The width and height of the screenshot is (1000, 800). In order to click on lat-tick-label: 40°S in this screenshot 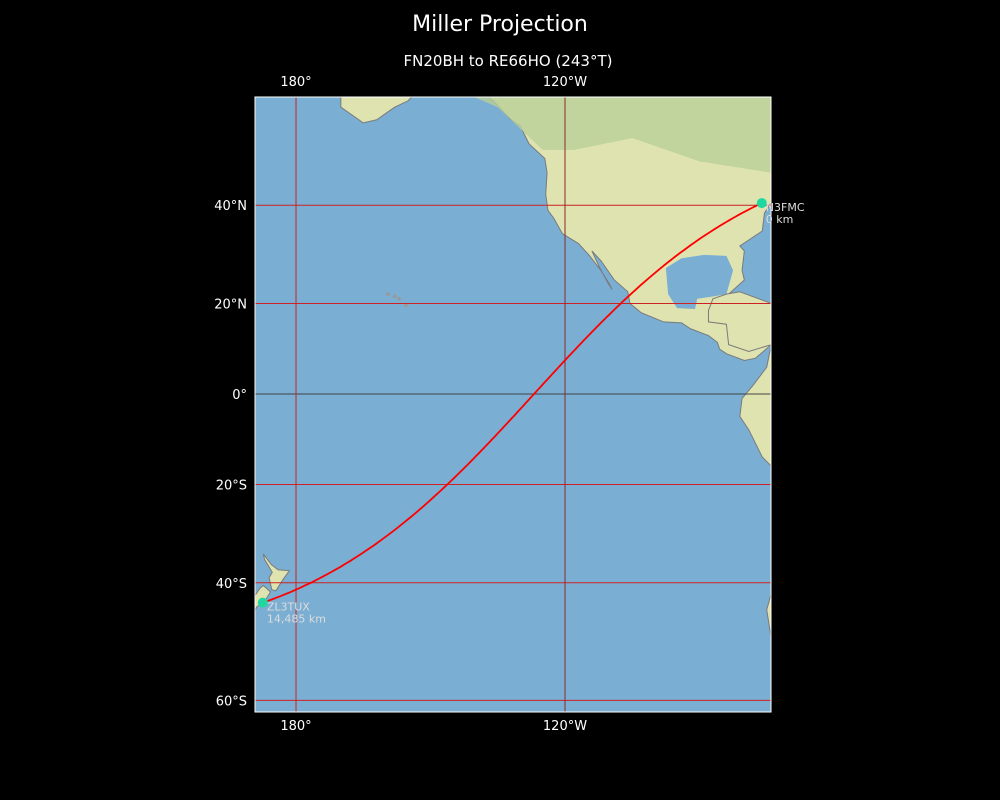, I will do `click(231, 584)`.